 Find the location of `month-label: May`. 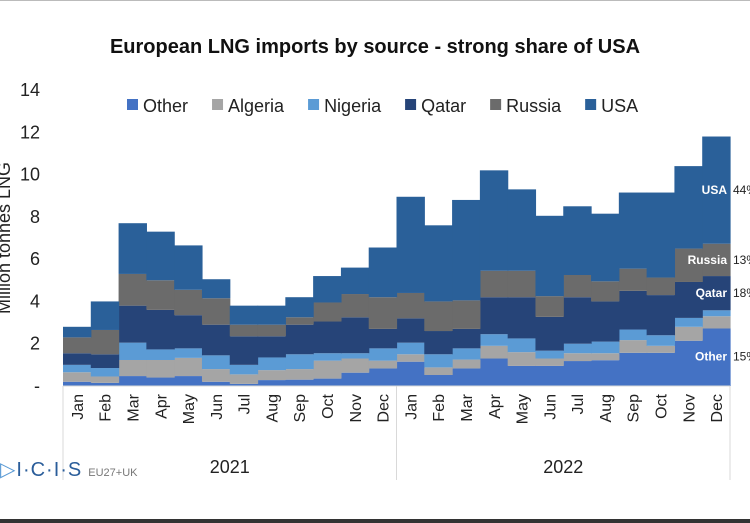

month-label: May is located at coordinates (189, 409).